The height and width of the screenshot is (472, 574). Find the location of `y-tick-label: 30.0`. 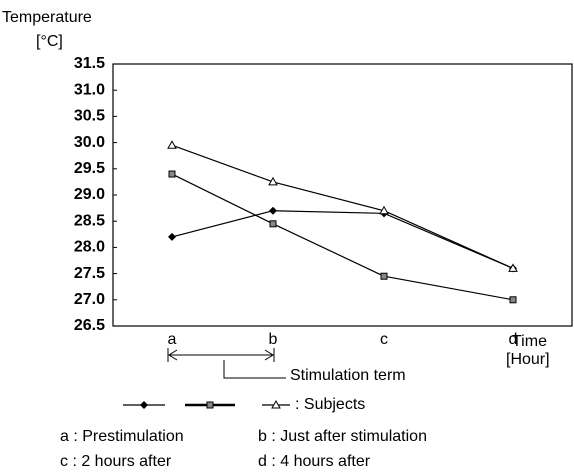

y-tick-label: 30.0 is located at coordinates (89, 142).